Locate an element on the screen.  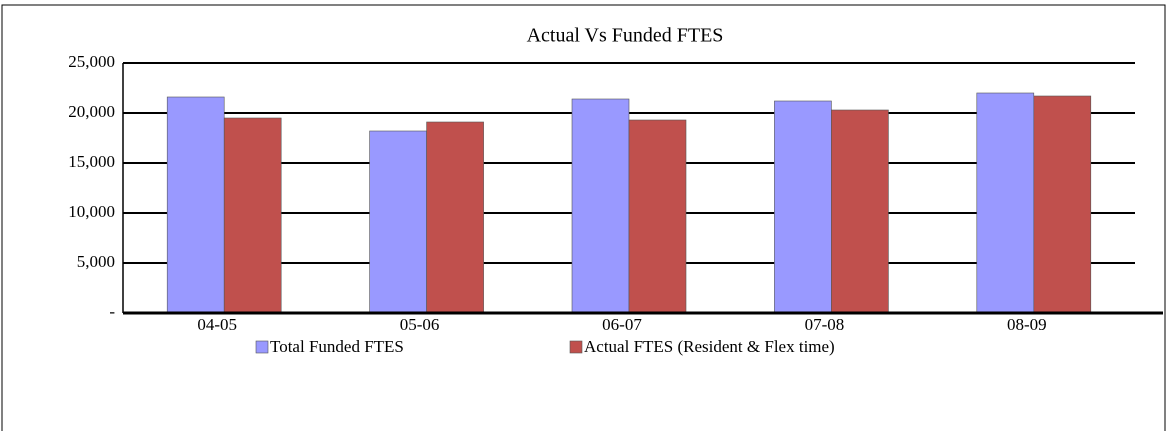
legend-label: Actual FTES (Resident & Flex time) is located at coordinates (709, 346).